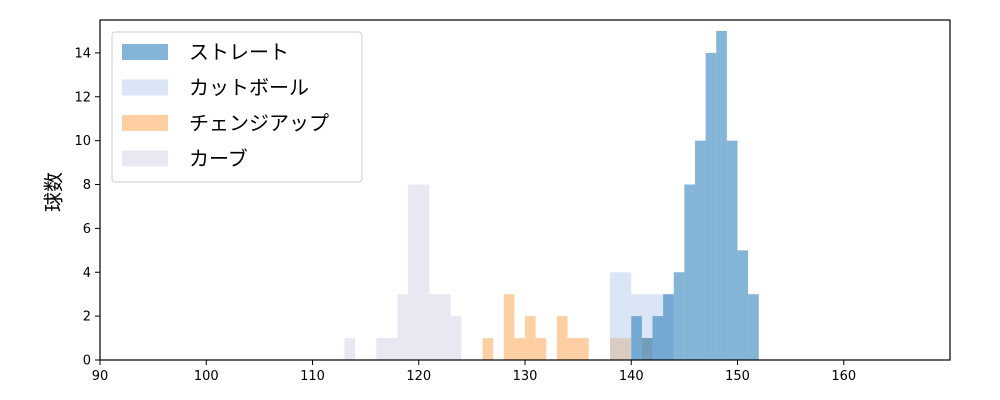 Image resolution: width=1000 pixels, height=400 pixels. I want to click on y-tick-label-6: 6, so click(87, 229).